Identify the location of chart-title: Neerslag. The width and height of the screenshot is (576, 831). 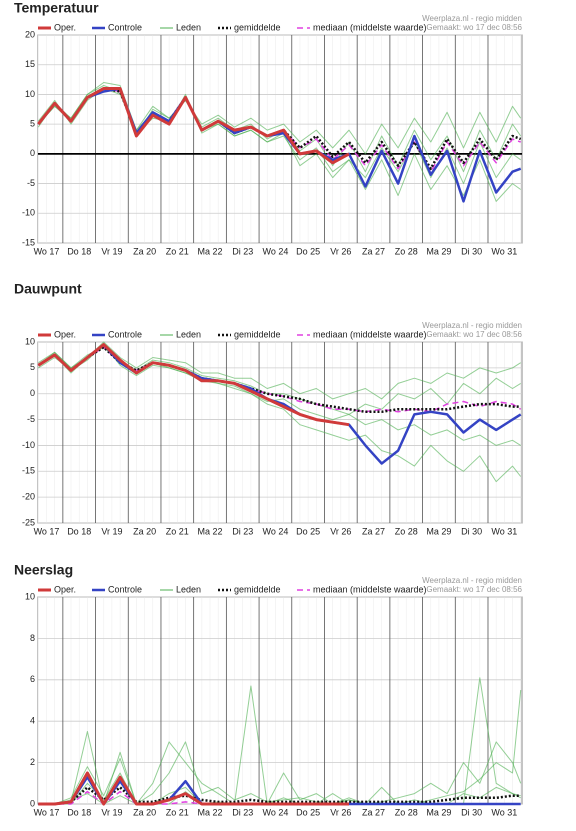
(43, 570).